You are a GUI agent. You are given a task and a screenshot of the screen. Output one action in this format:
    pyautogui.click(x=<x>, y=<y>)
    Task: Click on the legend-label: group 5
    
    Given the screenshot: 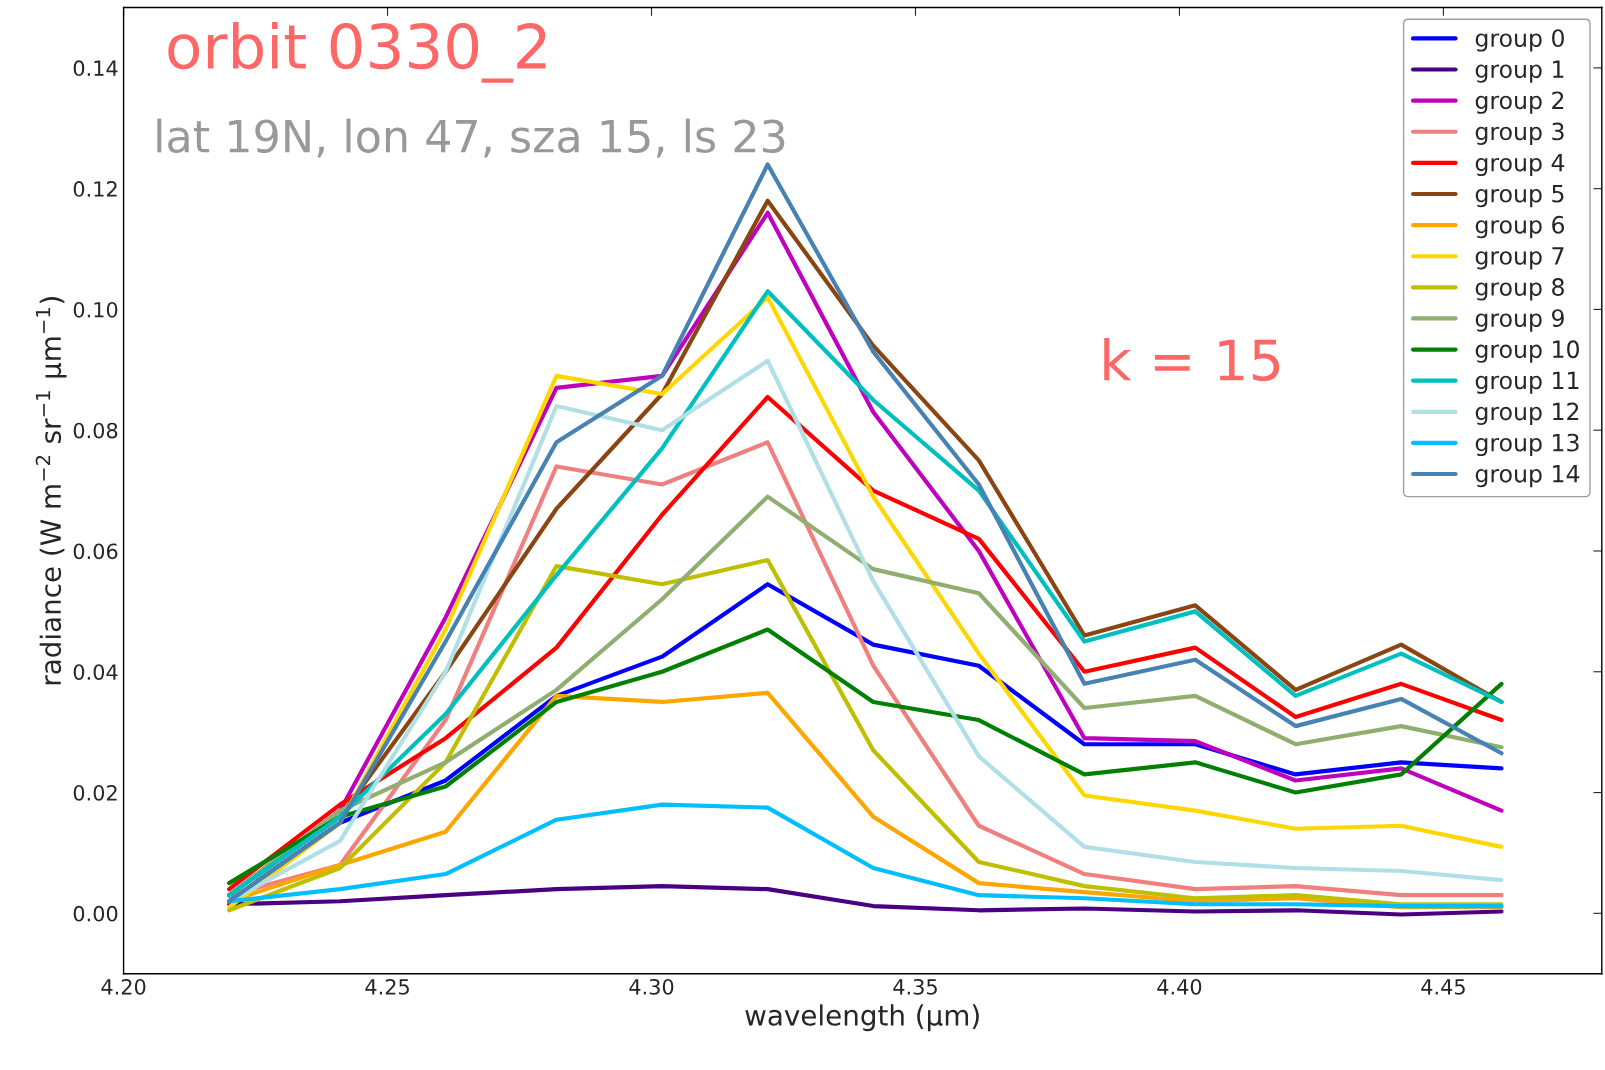 What is the action you would take?
    pyautogui.click(x=1519, y=196)
    